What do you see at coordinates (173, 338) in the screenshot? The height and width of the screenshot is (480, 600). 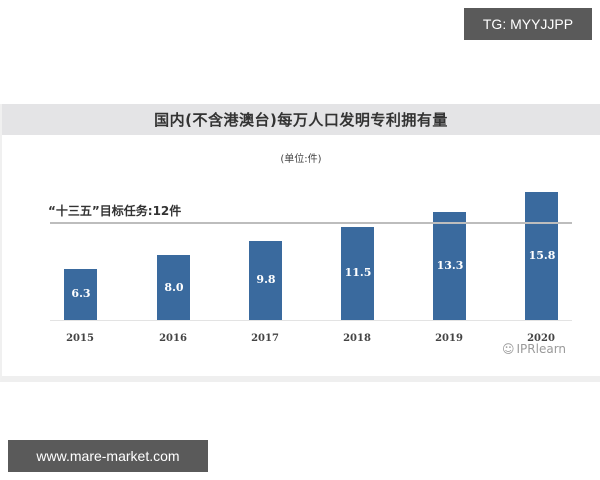 I see `x-tick-label: 2016` at bounding box center [173, 338].